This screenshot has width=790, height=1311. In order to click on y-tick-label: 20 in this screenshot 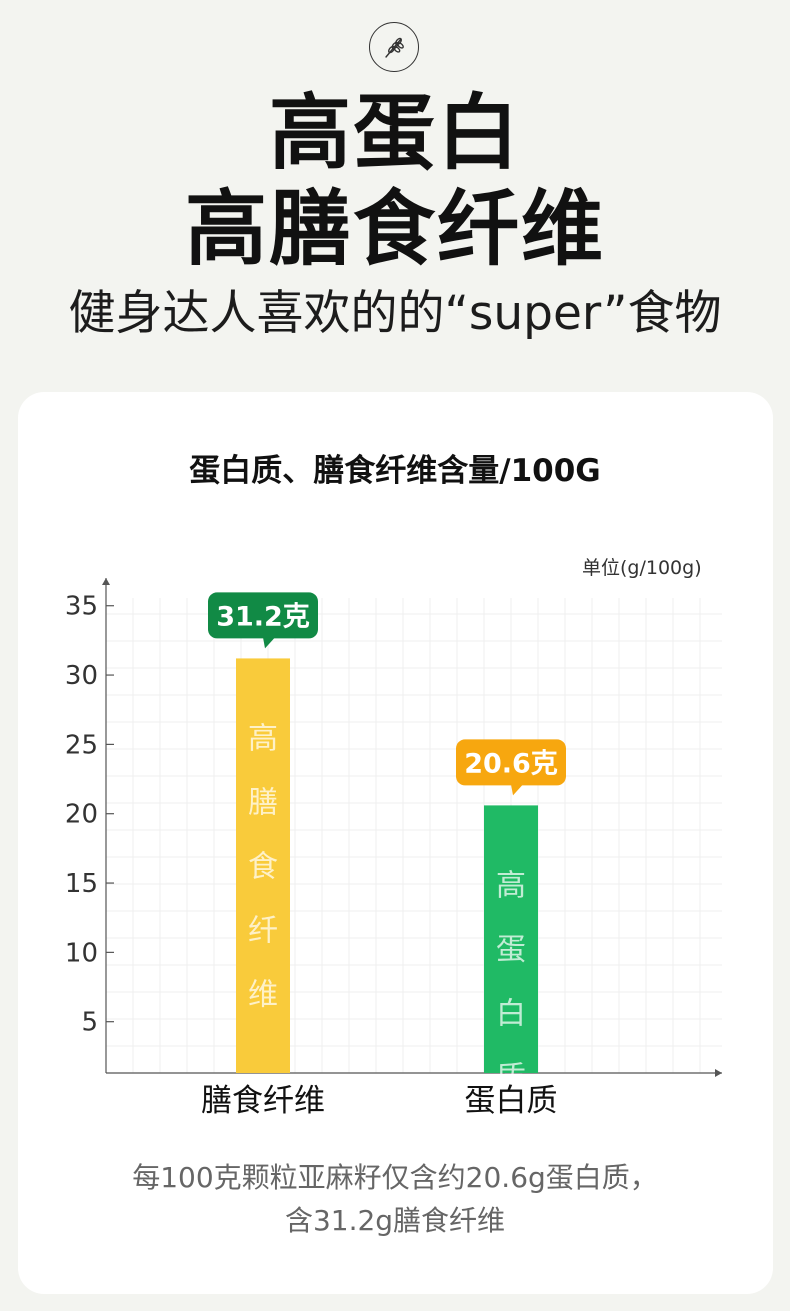, I will do `click(81, 815)`.